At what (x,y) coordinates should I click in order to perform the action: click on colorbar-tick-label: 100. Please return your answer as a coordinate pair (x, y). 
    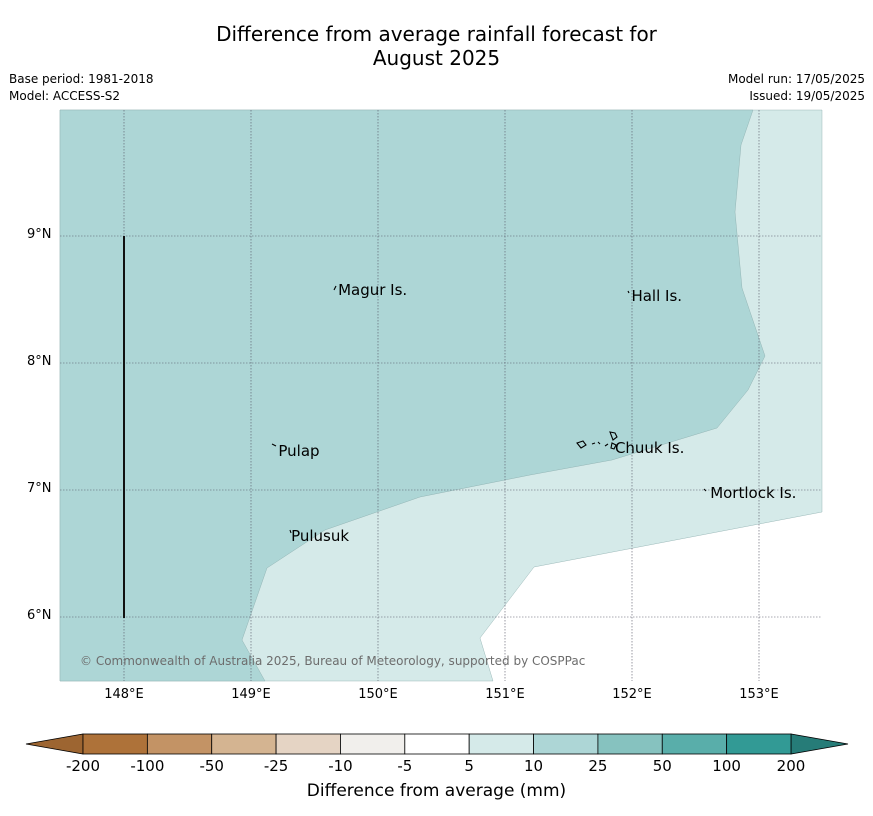
    Looking at the image, I should click on (726, 766).